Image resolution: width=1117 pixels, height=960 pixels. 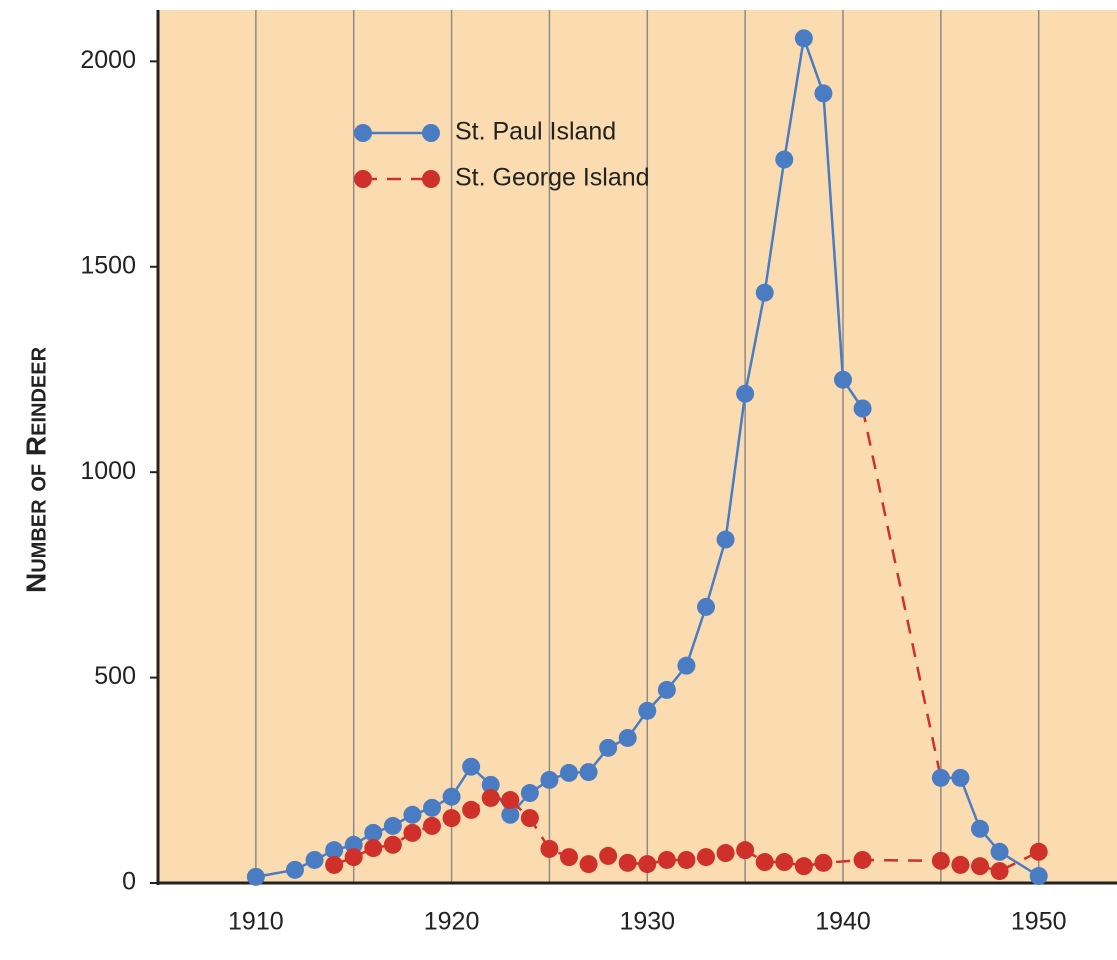 I want to click on legend-label: St. George Island, so click(x=552, y=178).